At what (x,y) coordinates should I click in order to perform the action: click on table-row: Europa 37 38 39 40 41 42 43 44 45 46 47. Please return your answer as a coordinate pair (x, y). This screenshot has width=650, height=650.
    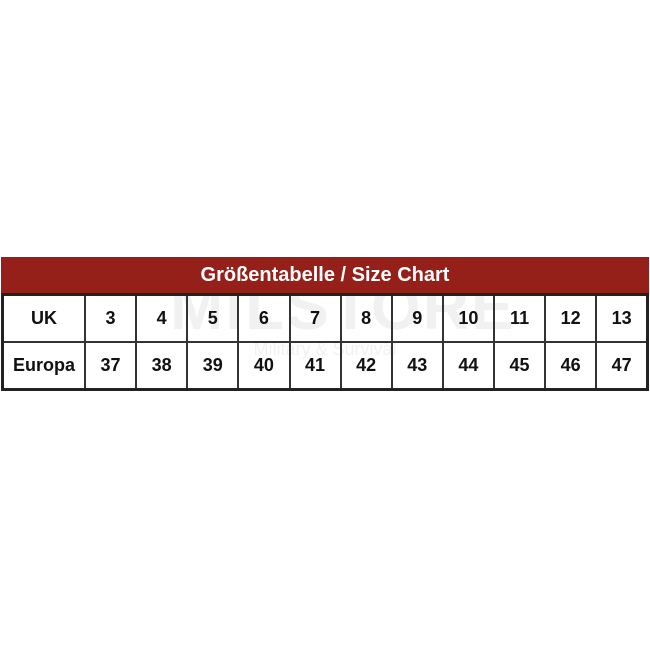
    Looking at the image, I should click on (325, 366).